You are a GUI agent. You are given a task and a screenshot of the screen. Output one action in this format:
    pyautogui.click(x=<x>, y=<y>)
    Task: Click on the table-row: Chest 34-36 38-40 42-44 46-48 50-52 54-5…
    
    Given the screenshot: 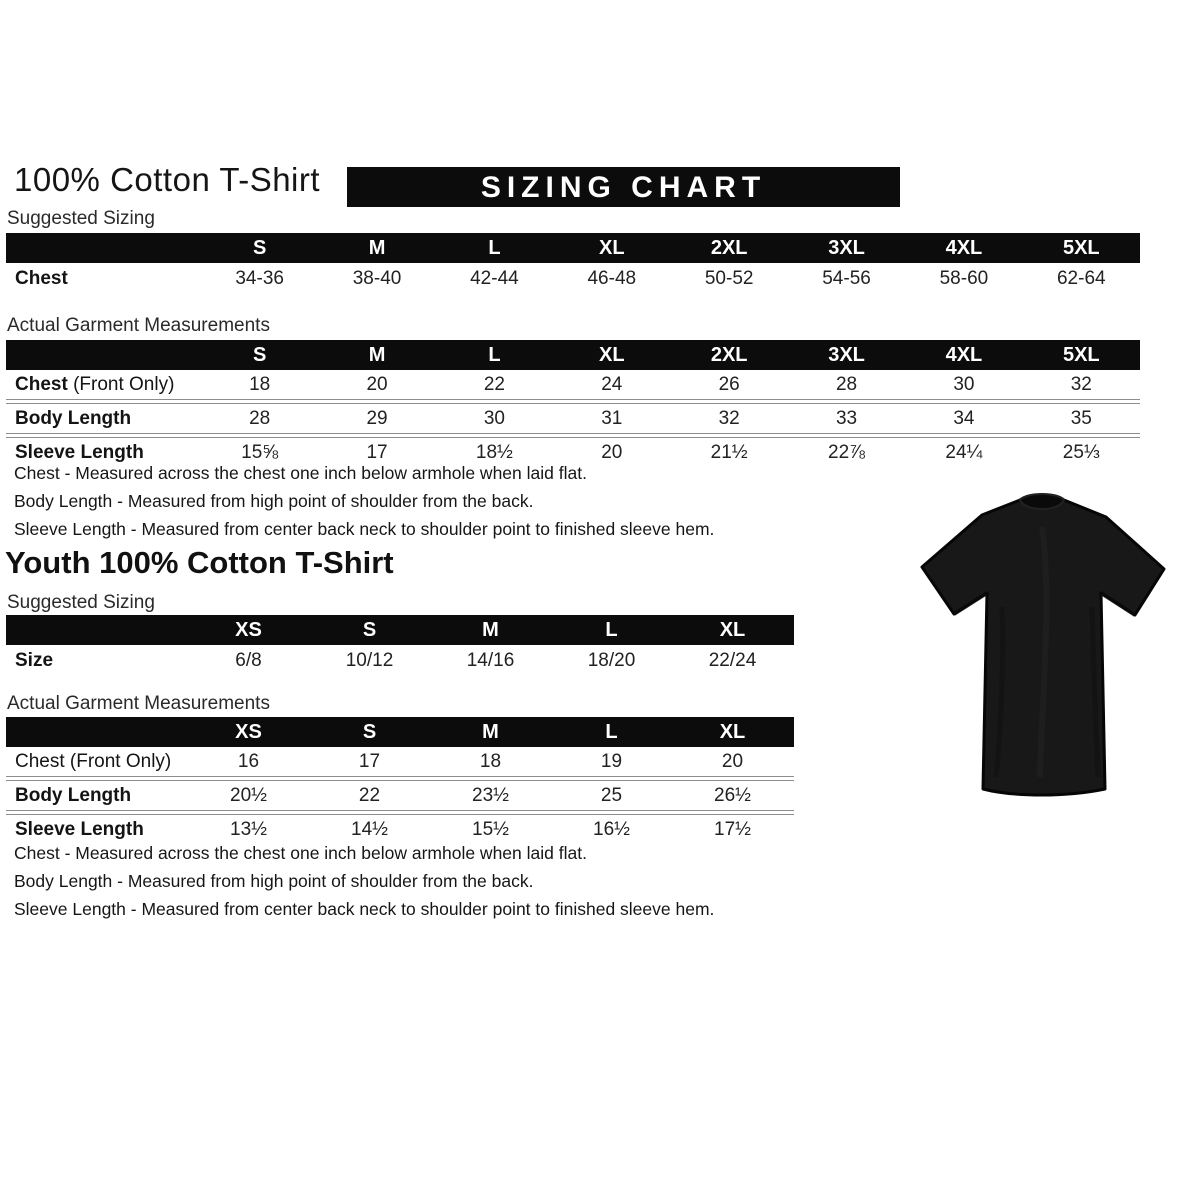 What is the action you would take?
    pyautogui.click(x=573, y=279)
    